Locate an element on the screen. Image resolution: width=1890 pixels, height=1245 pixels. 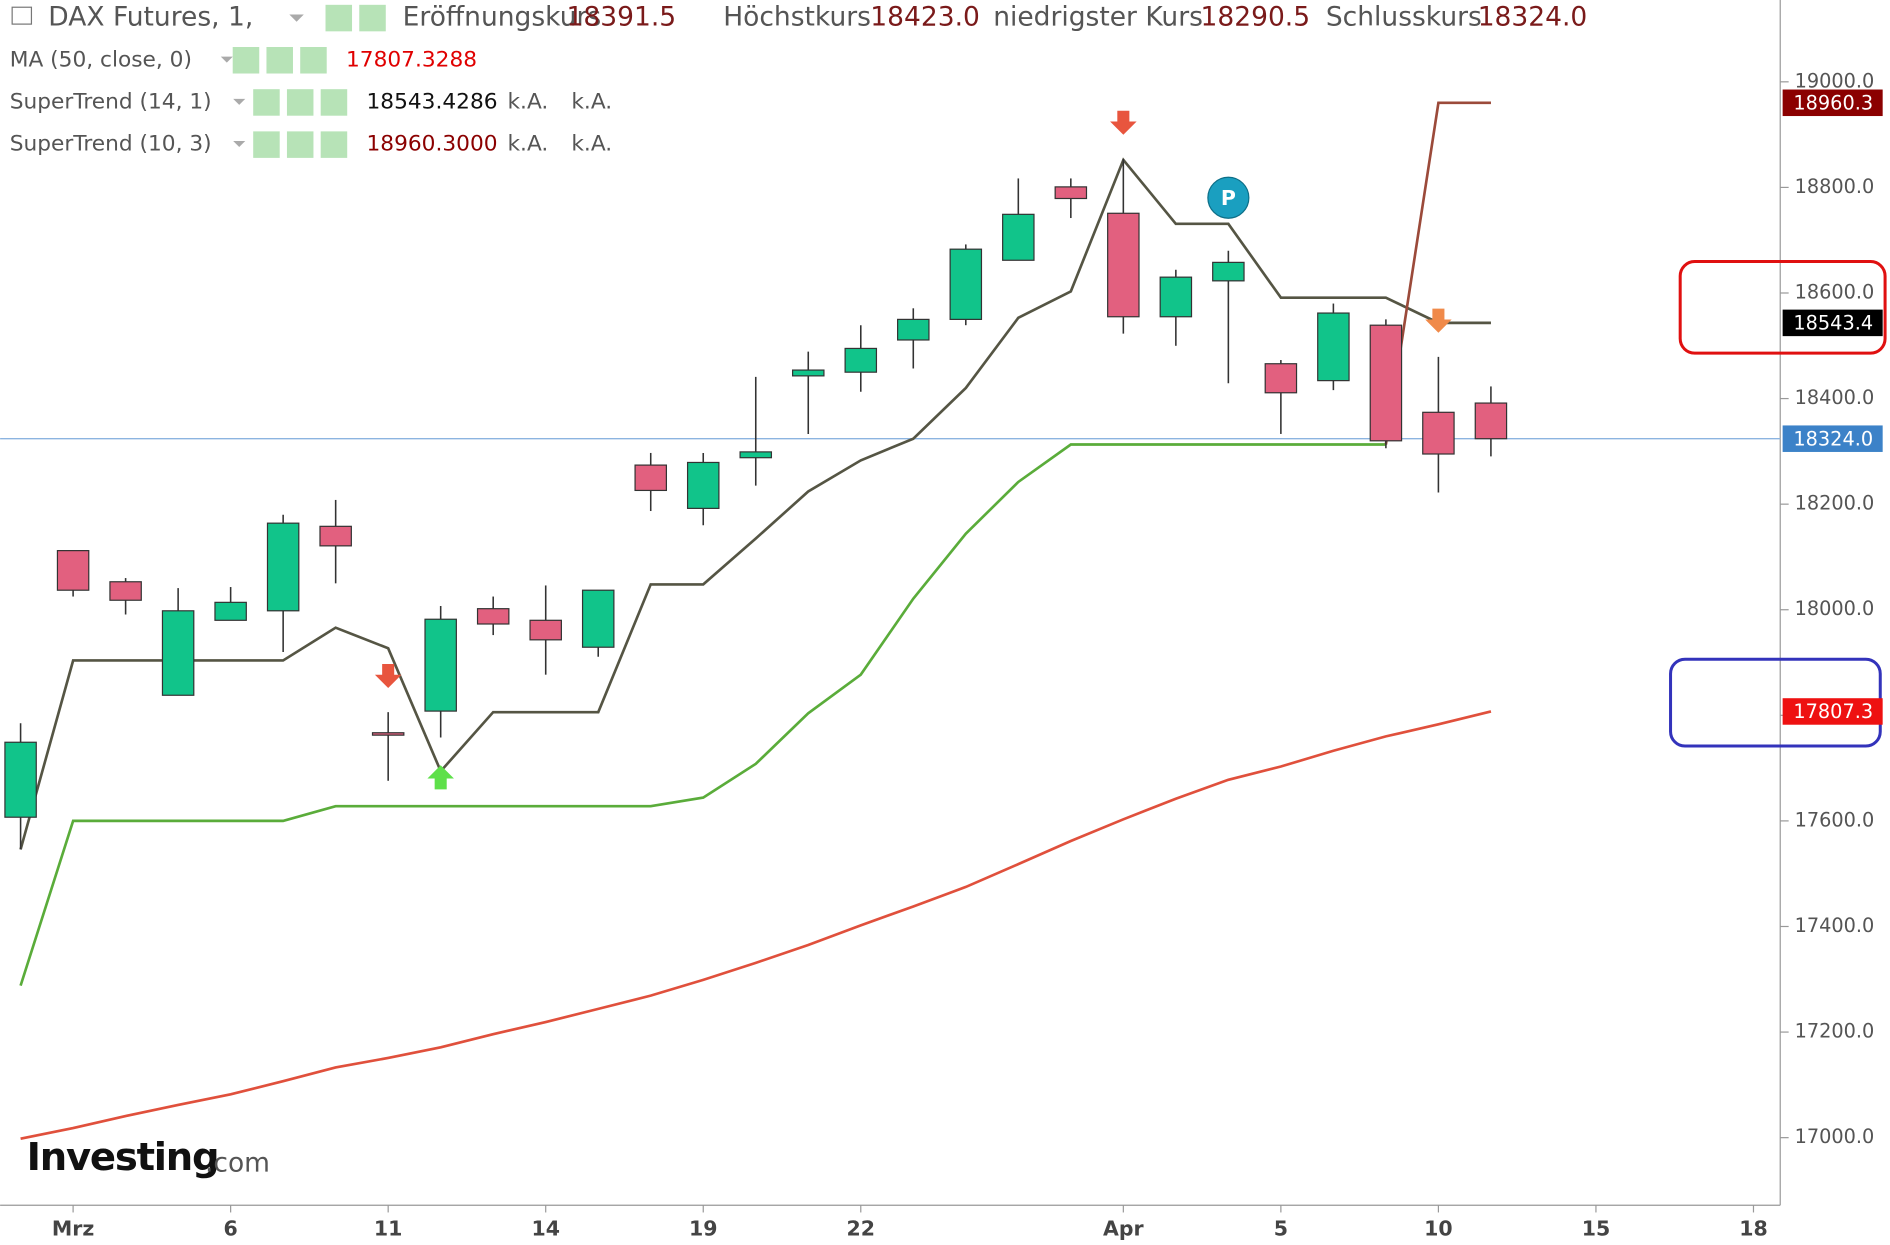
annotation-text: P is located at coordinates (1228, 198).